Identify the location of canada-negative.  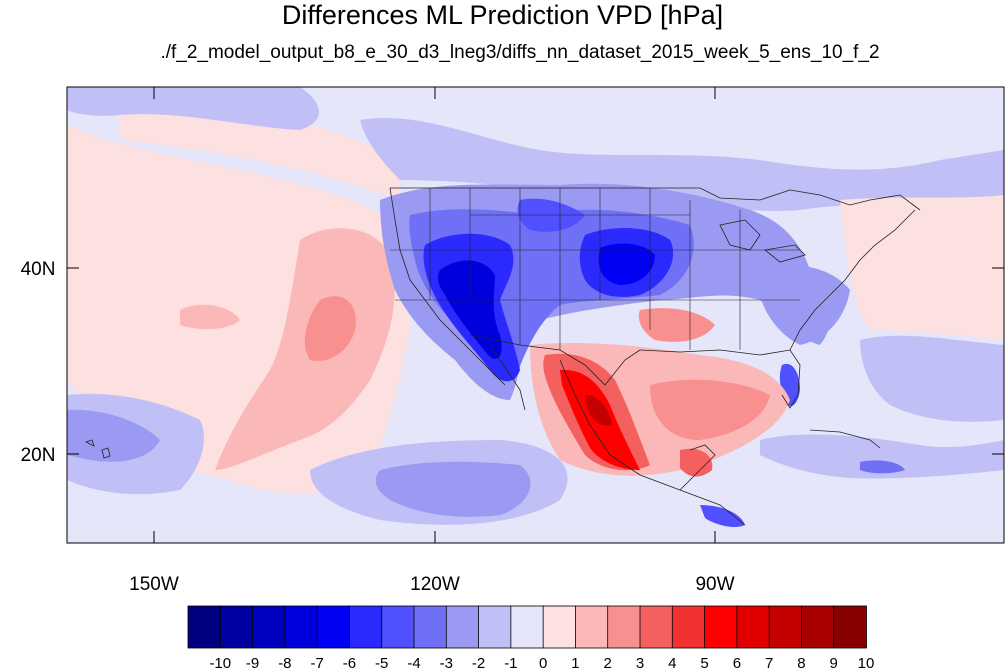
(682, 164).